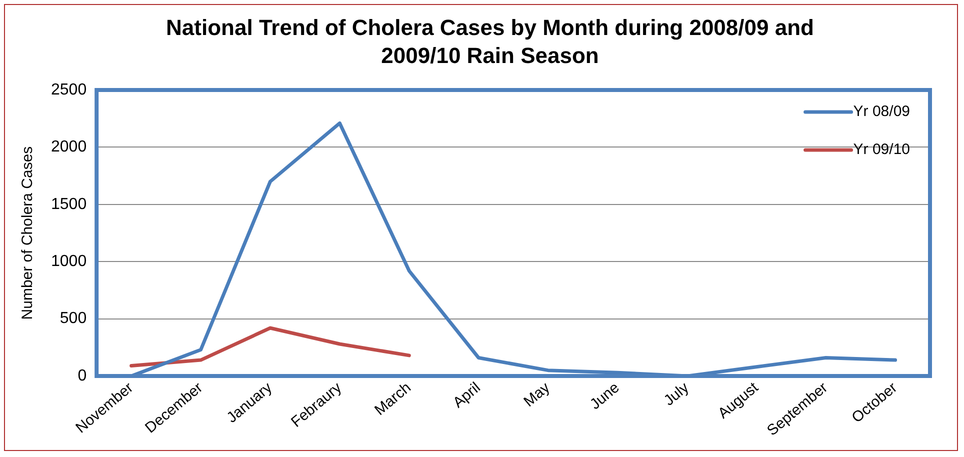 This screenshot has height=457, width=964. I want to click on x-tick-label: June, so click(604, 396).